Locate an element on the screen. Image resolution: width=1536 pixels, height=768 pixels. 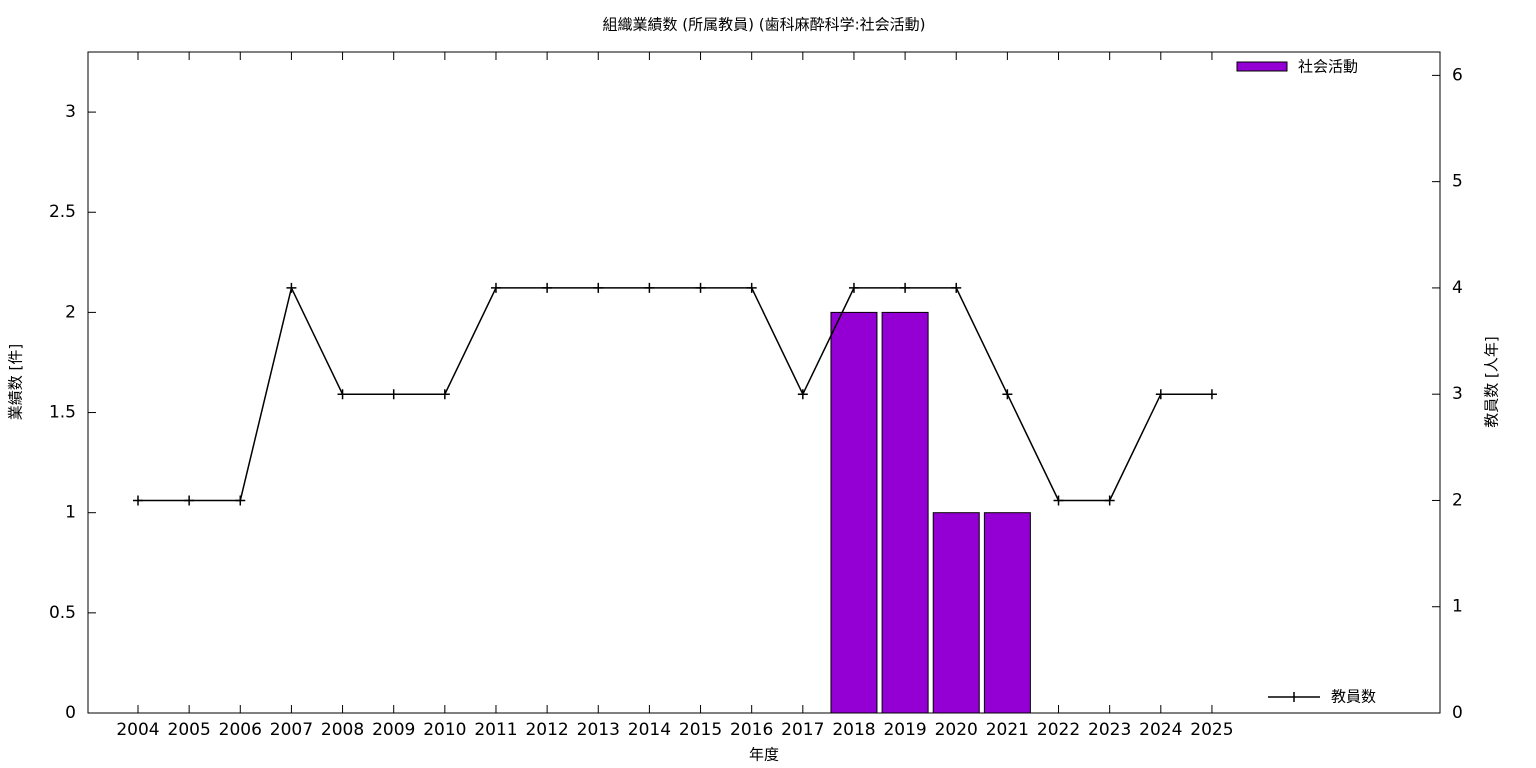
y2-axis-label: 教員数 [人年] is located at coordinates (1492, 381).